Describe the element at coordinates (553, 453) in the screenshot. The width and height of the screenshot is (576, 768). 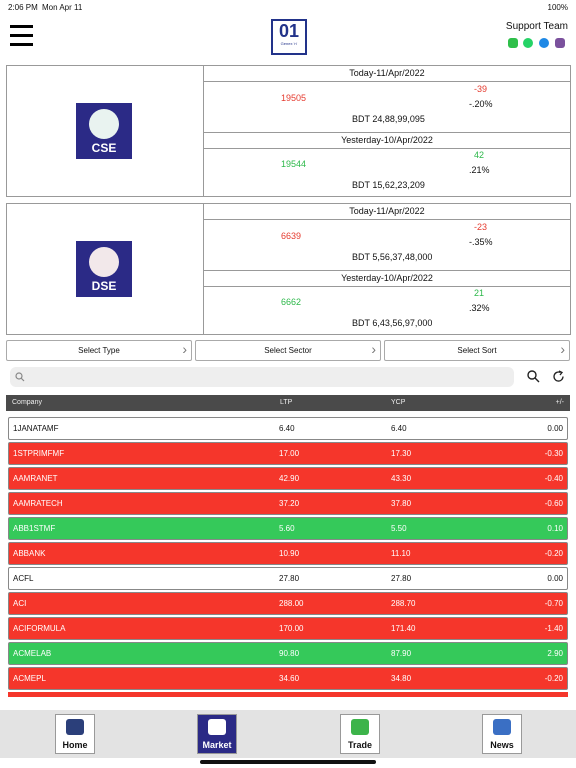
I see `change: -0.30` at that location.